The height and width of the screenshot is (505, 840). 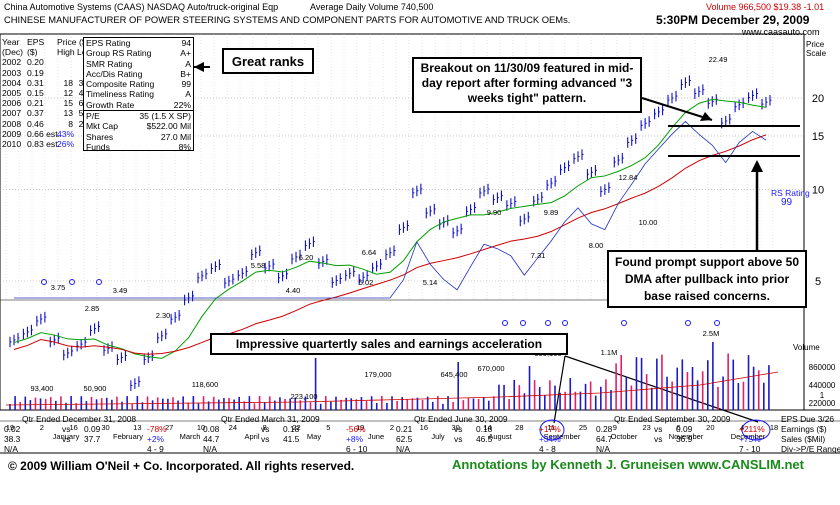 What do you see at coordinates (377, 374) in the screenshot?
I see `volume-label: 179,000` at bounding box center [377, 374].